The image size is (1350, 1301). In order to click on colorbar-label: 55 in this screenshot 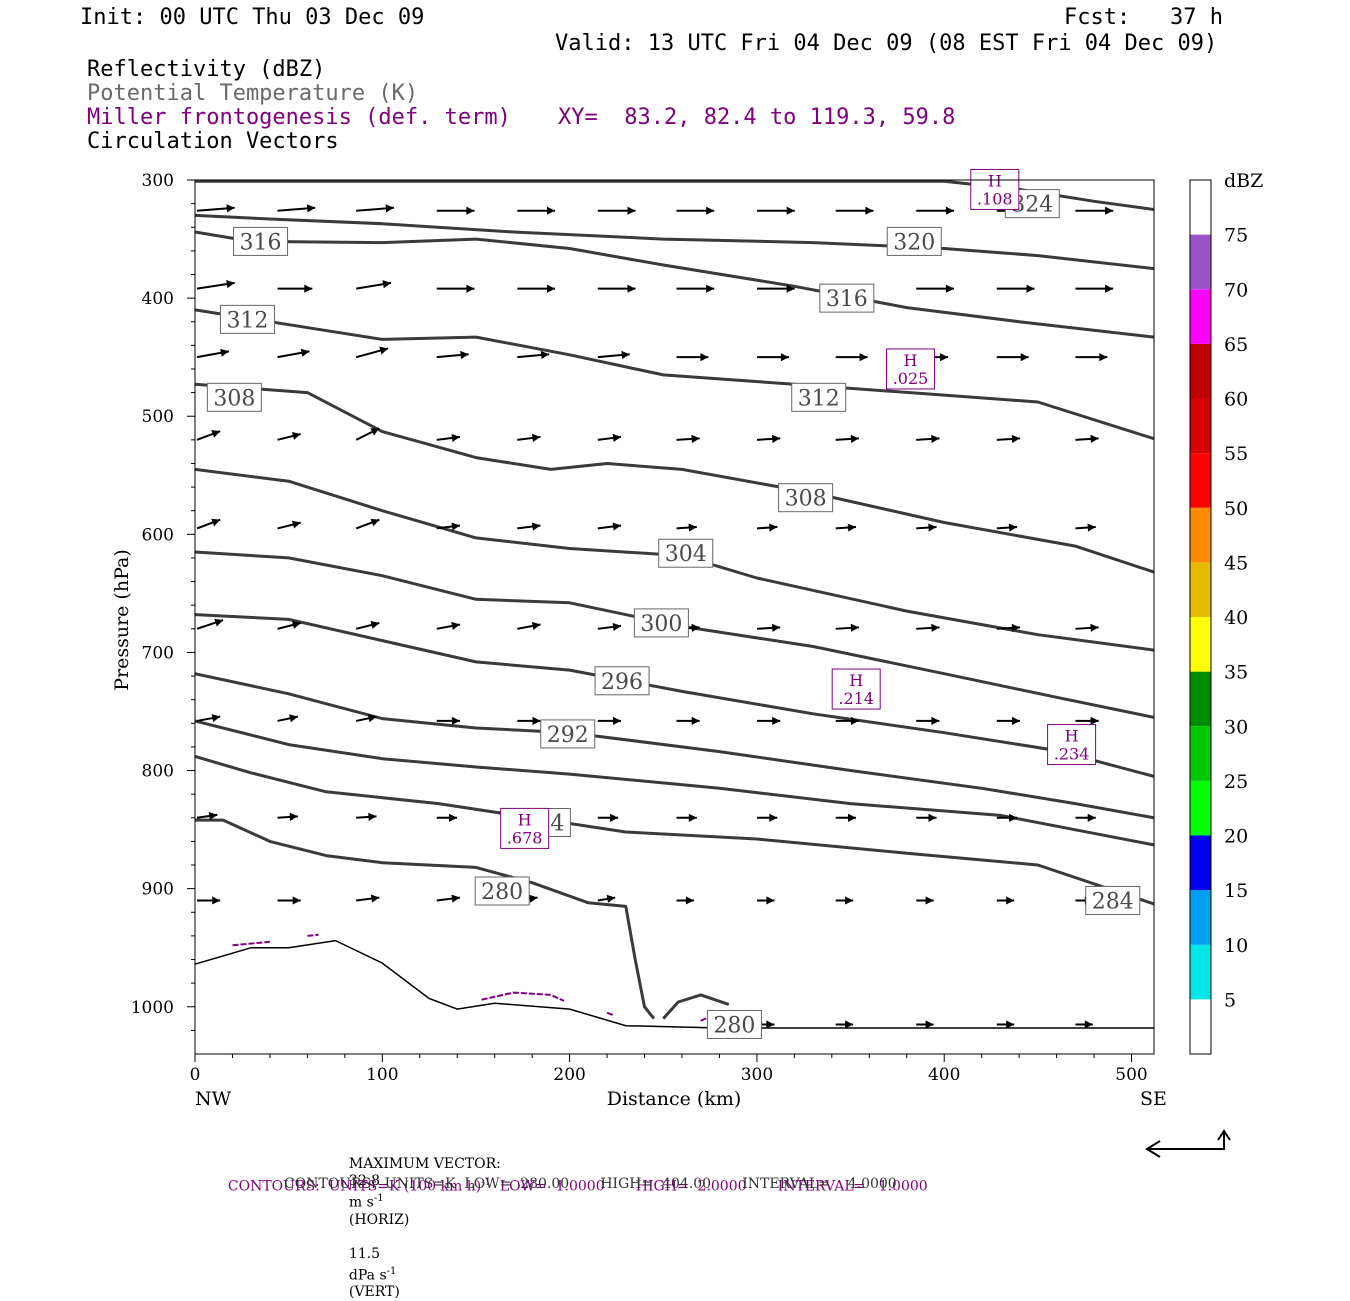, I will do `click(1236, 454)`.